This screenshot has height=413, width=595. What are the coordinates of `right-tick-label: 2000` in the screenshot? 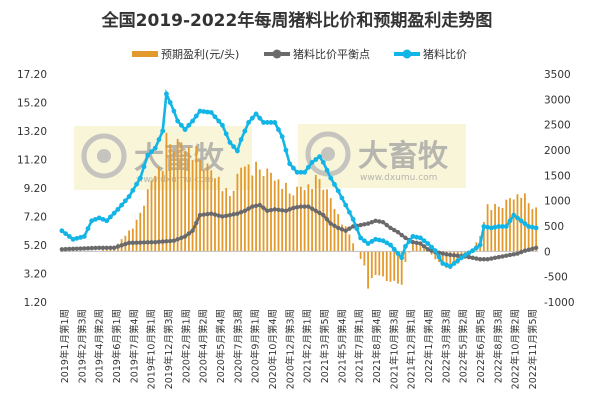 It's located at (557, 151).